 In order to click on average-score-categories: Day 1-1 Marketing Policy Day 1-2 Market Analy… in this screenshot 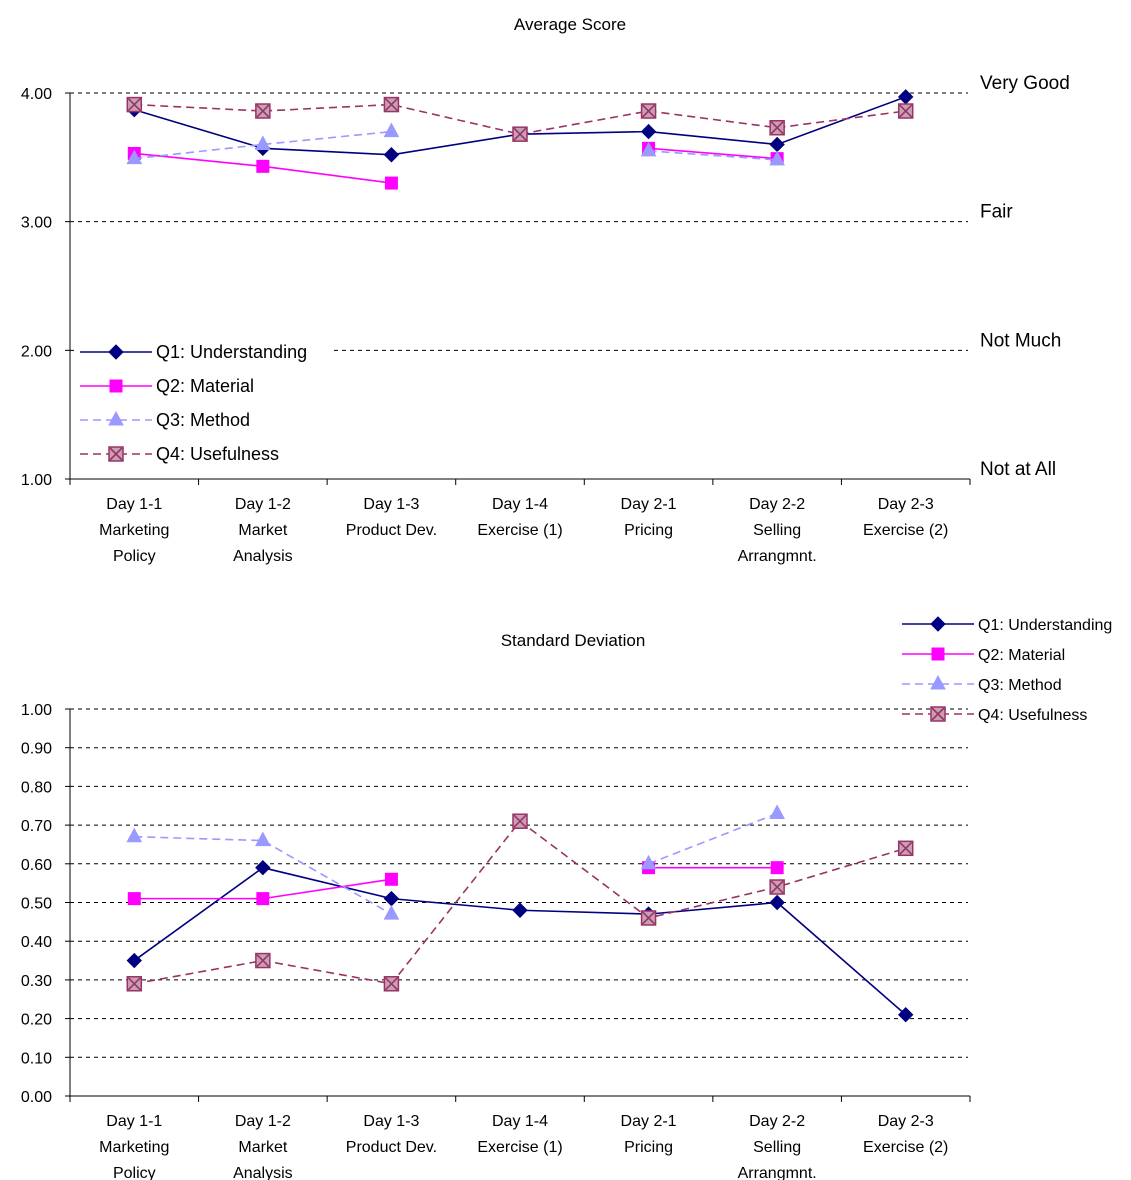, I will do `click(523, 530)`.